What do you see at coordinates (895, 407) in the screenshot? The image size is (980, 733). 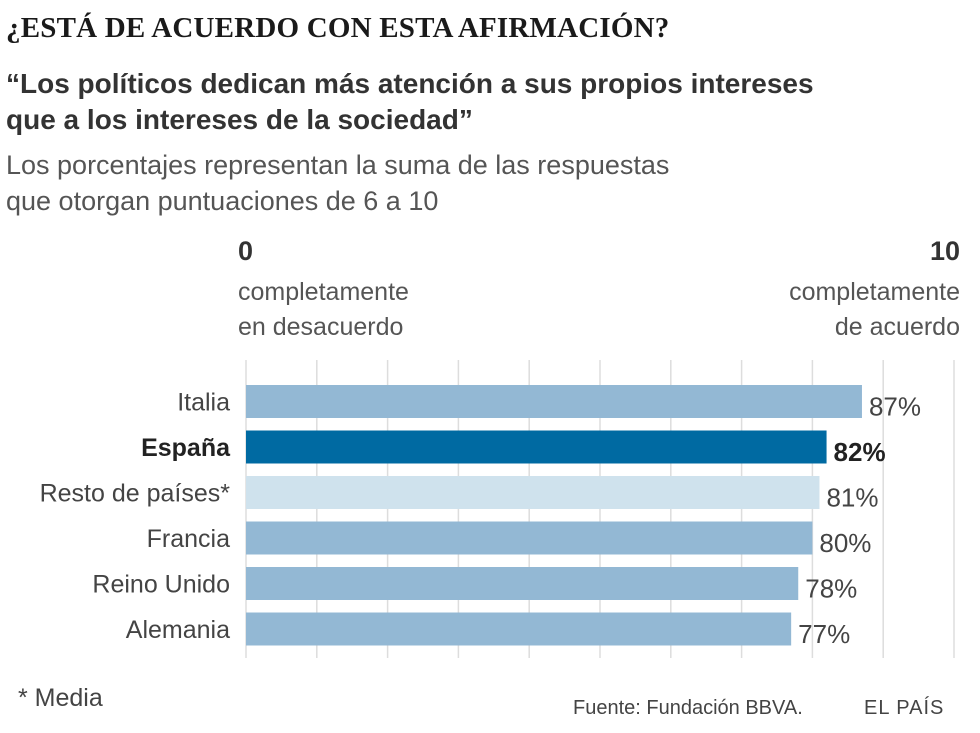 I see `value-label: 87%` at bounding box center [895, 407].